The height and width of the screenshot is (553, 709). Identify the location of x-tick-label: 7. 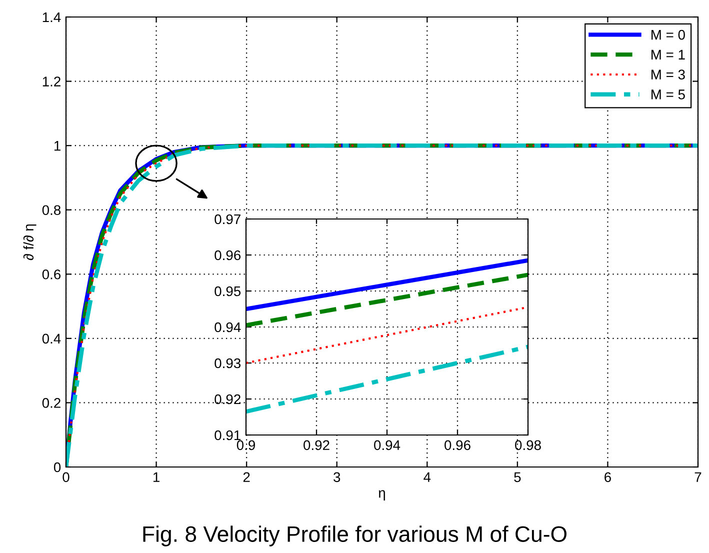
(698, 477).